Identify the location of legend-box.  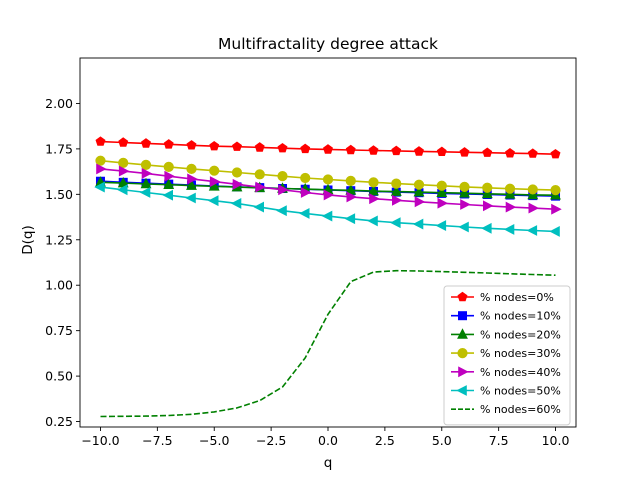
(507, 355).